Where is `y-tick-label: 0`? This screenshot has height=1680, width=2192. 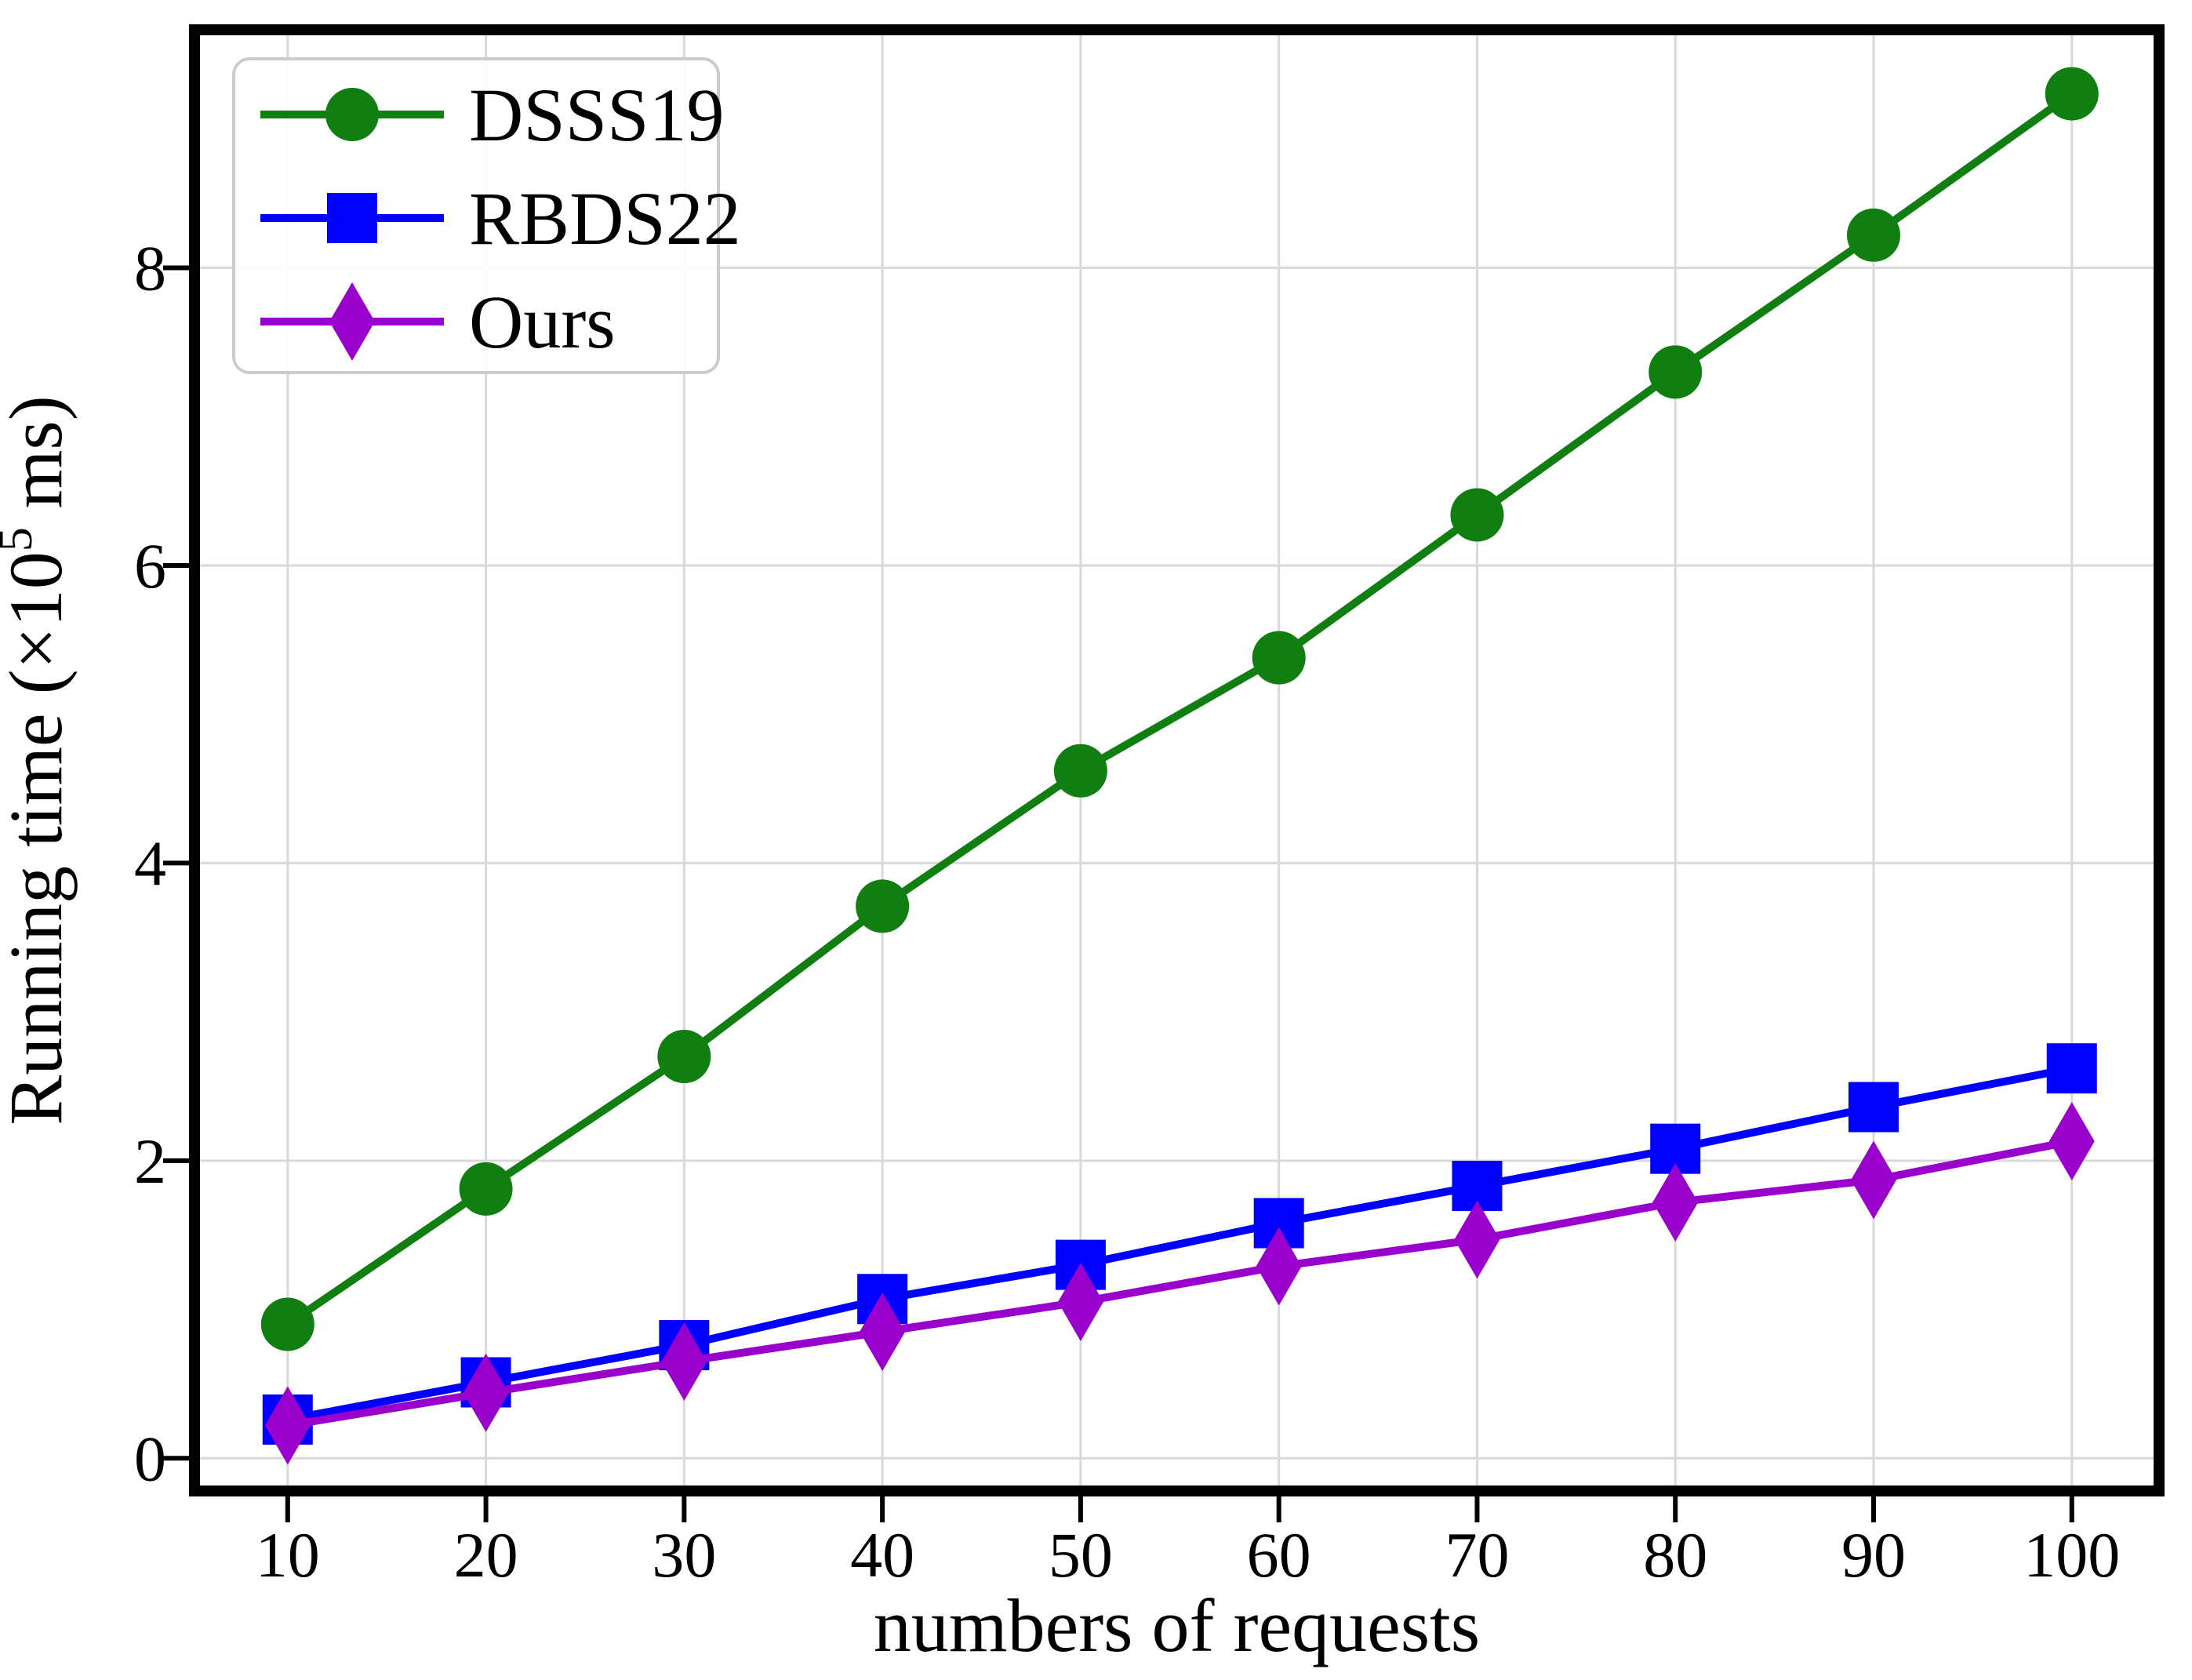 y-tick-label: 0 is located at coordinates (150, 1458).